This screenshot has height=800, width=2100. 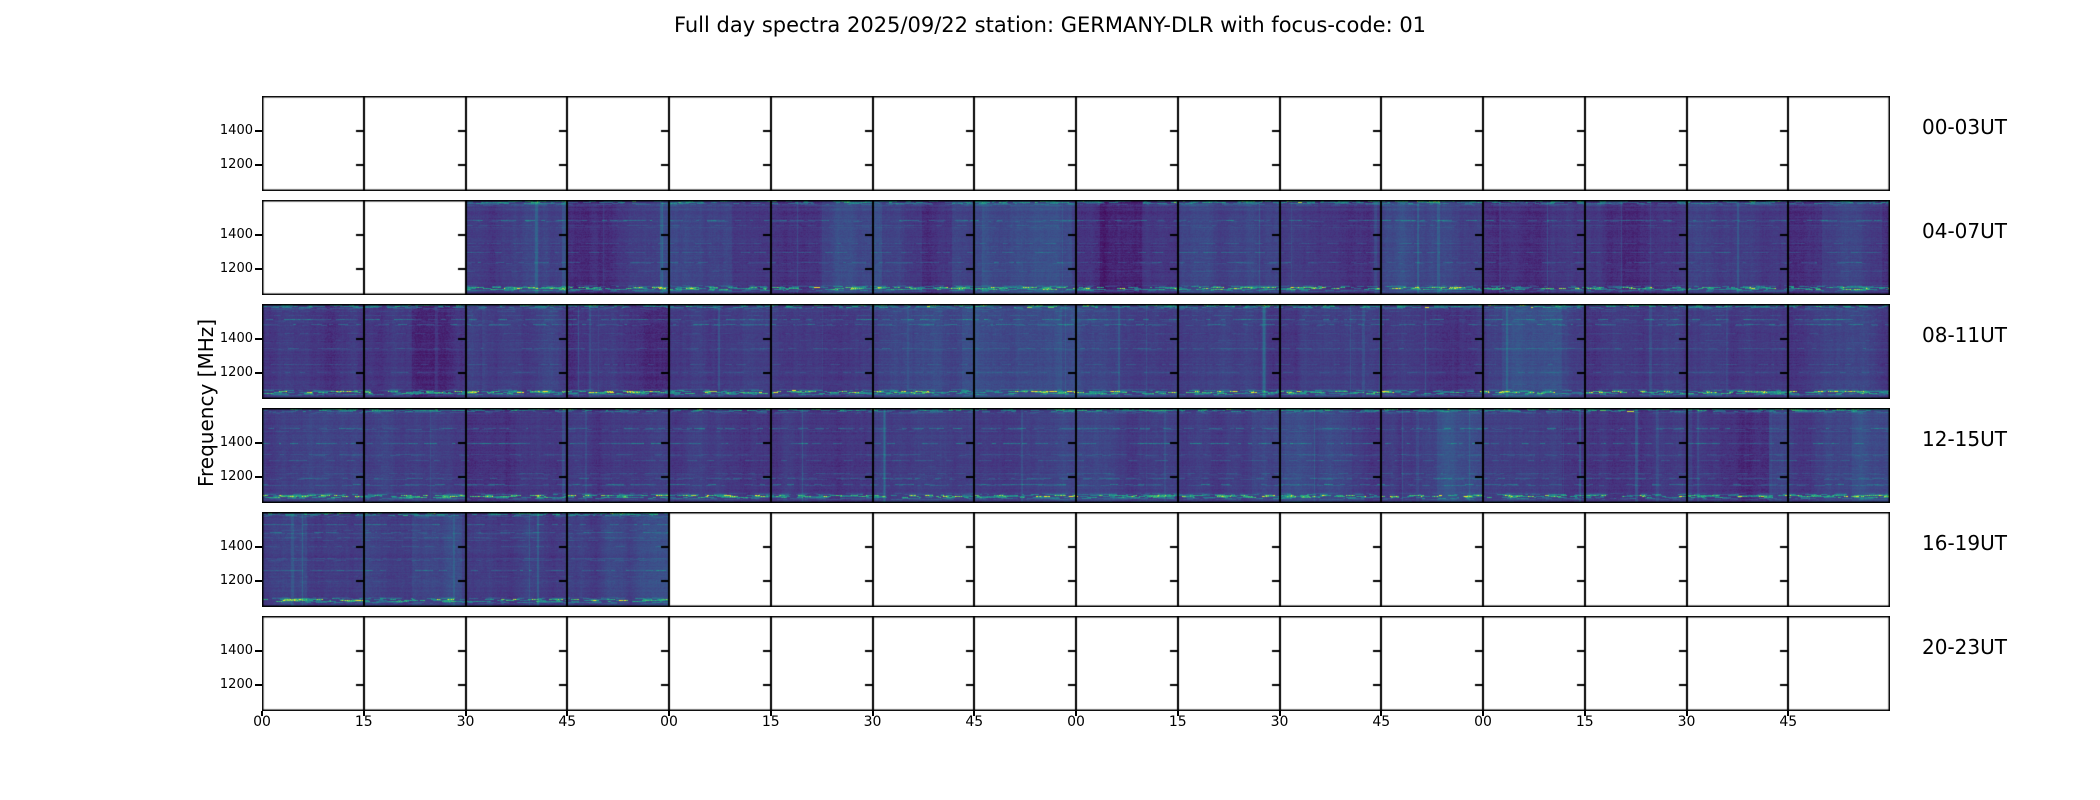 What do you see at coordinates (1076, 559) in the screenshot?
I see `spectrogram-row-16-19ut` at bounding box center [1076, 559].